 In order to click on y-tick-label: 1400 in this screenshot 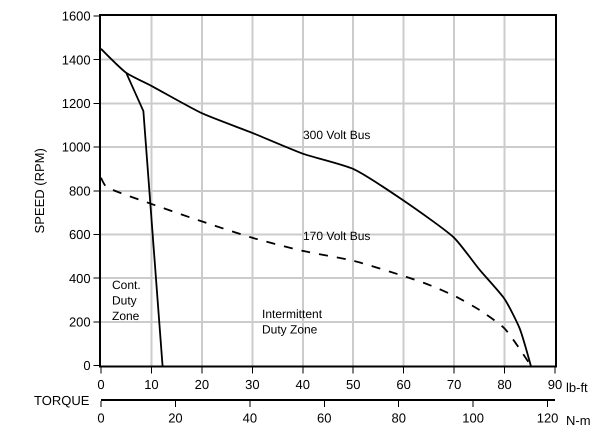, I will do `click(76, 60)`.